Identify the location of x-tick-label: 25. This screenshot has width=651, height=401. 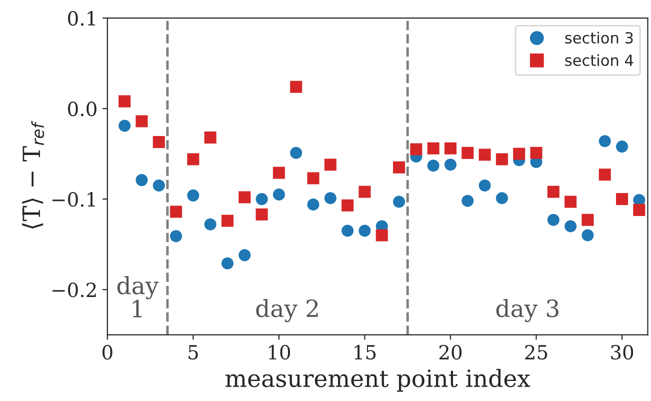
(536, 352).